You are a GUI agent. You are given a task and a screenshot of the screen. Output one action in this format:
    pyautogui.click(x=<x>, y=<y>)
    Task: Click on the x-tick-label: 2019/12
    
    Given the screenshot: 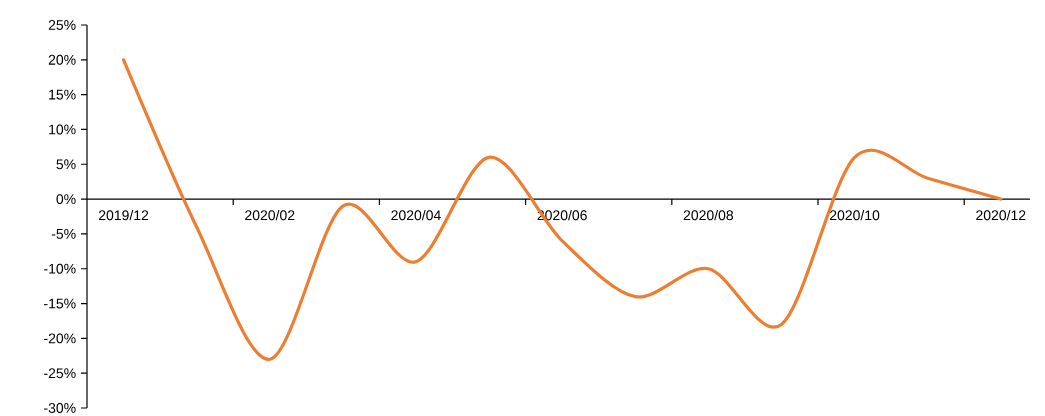 What is the action you would take?
    pyautogui.click(x=123, y=215)
    